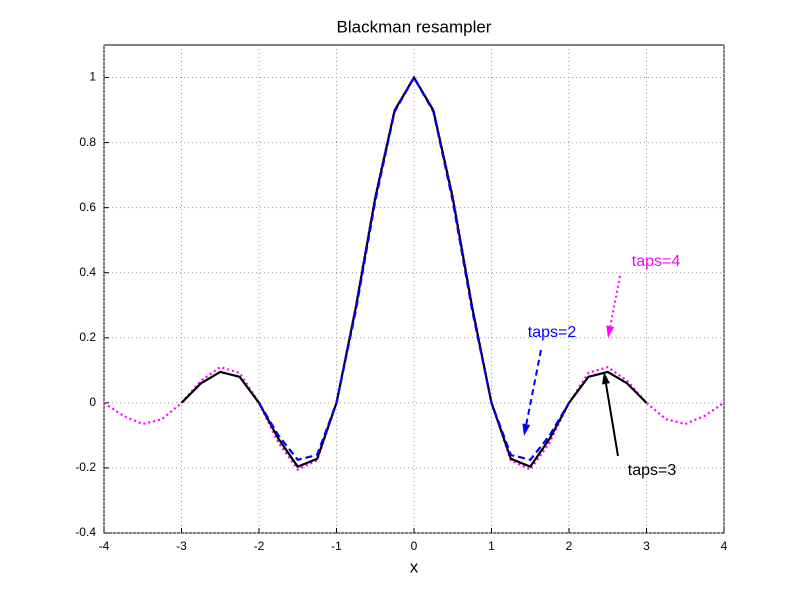  What do you see at coordinates (92, 402) in the screenshot?
I see `y-tick-label: 0` at bounding box center [92, 402].